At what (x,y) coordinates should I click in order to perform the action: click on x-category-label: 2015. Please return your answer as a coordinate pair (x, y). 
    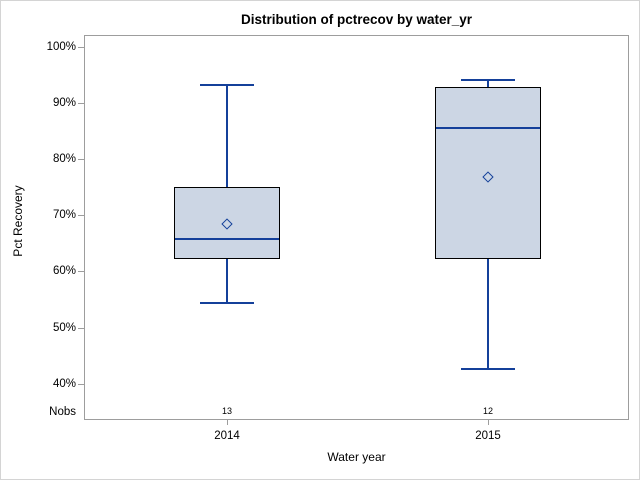
    Looking at the image, I should click on (488, 436).